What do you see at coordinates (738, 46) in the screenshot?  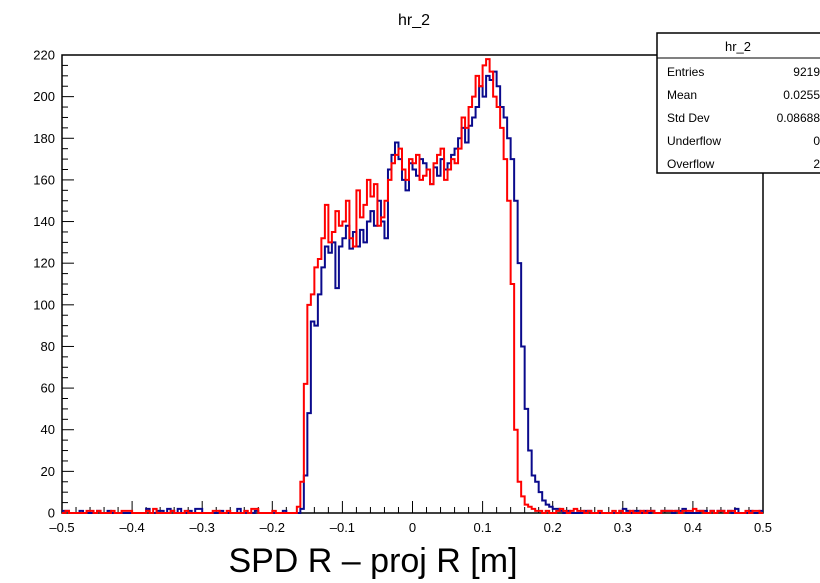 I see `stats-box-title: hr_2` at bounding box center [738, 46].